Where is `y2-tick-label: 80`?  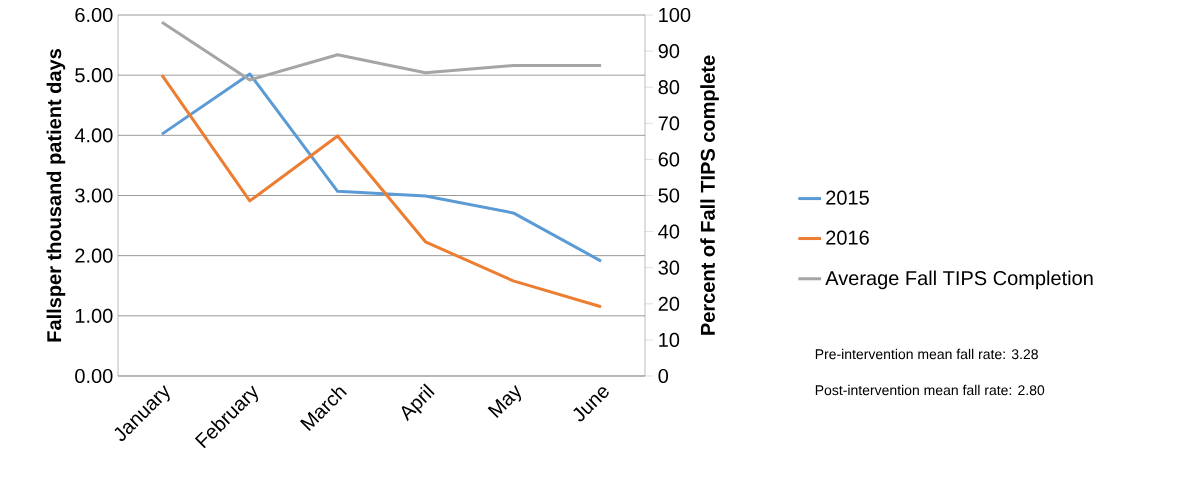 y2-tick-label: 80 is located at coordinates (669, 87).